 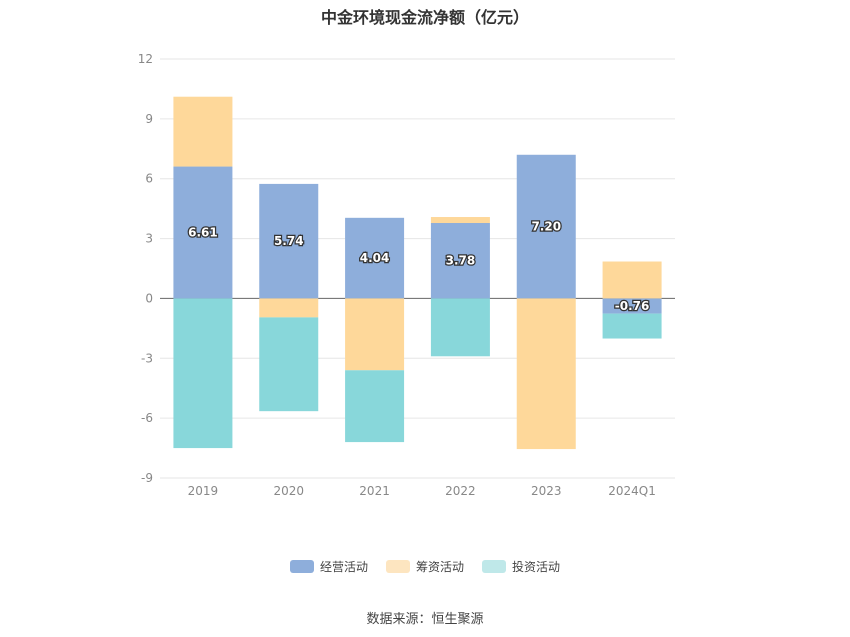 What do you see at coordinates (203, 491) in the screenshot?
I see `x-tick-label: 2019` at bounding box center [203, 491].